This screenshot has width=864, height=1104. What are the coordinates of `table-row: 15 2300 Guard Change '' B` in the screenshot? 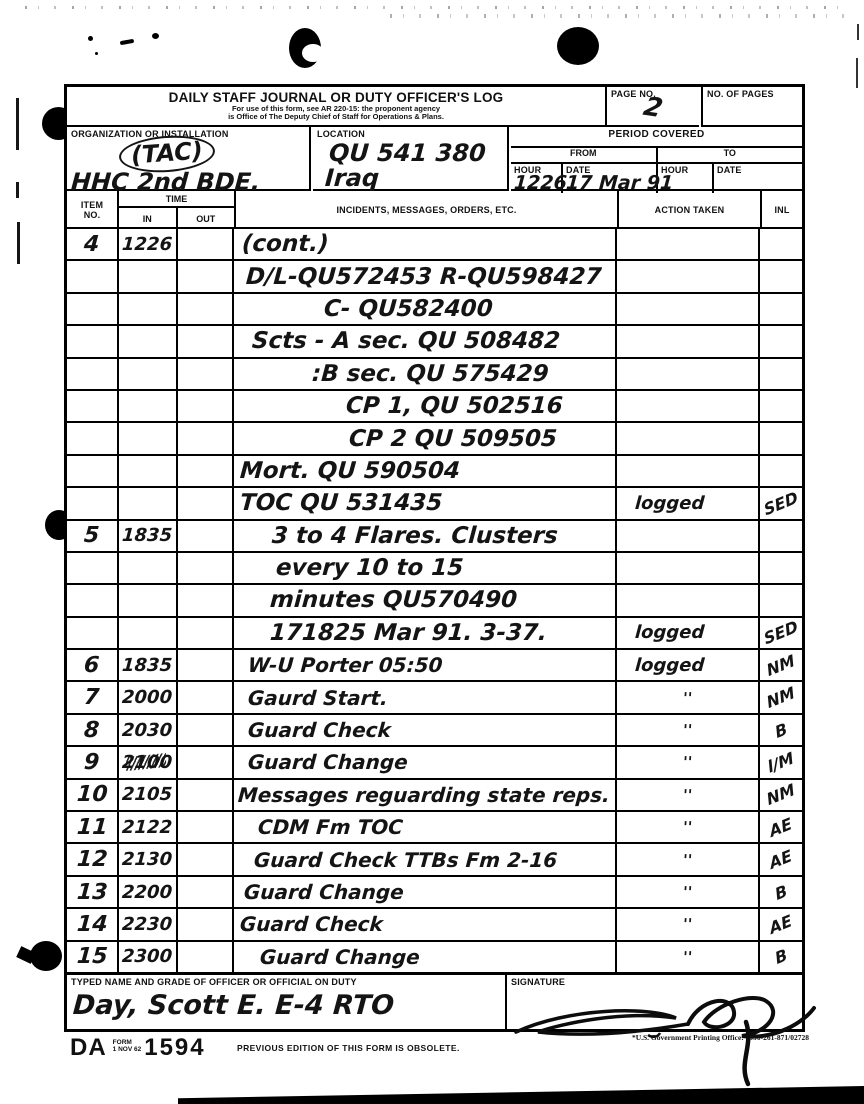 It's located at (434, 956).